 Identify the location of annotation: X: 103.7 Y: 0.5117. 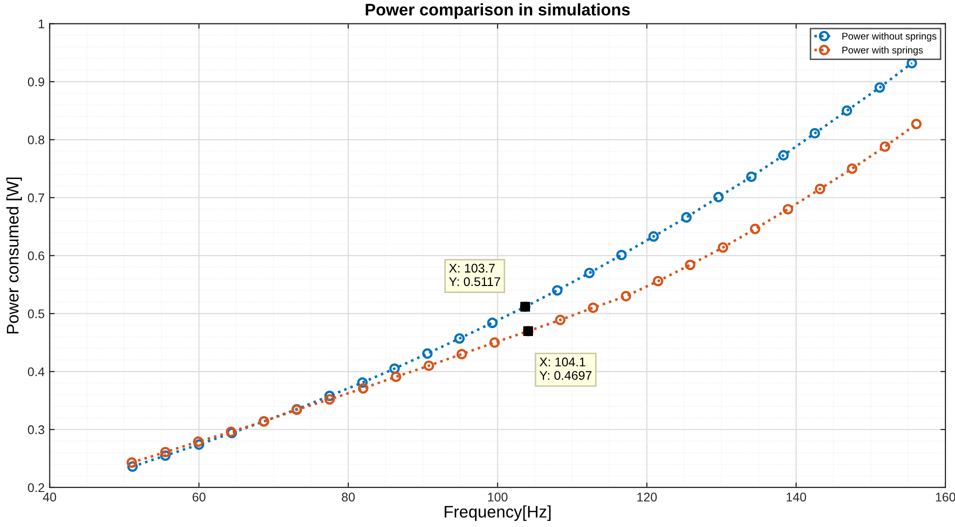
(474, 275).